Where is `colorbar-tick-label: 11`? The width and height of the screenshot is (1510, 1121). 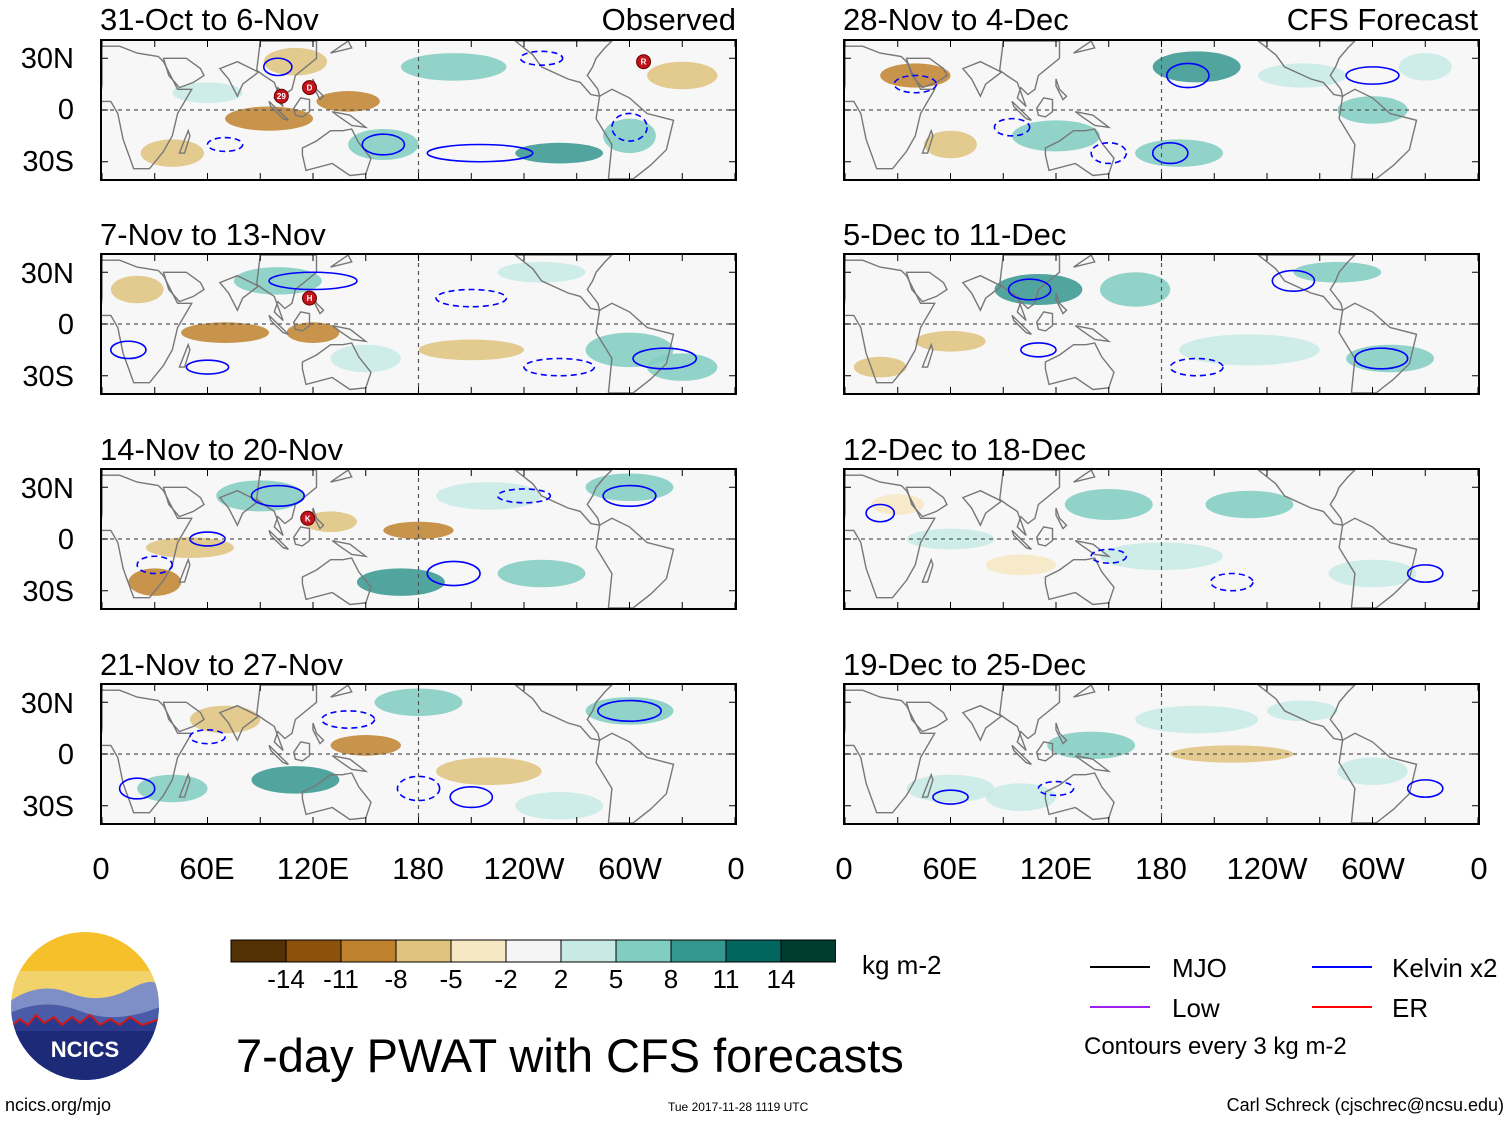 colorbar-tick-label: 11 is located at coordinates (726, 979).